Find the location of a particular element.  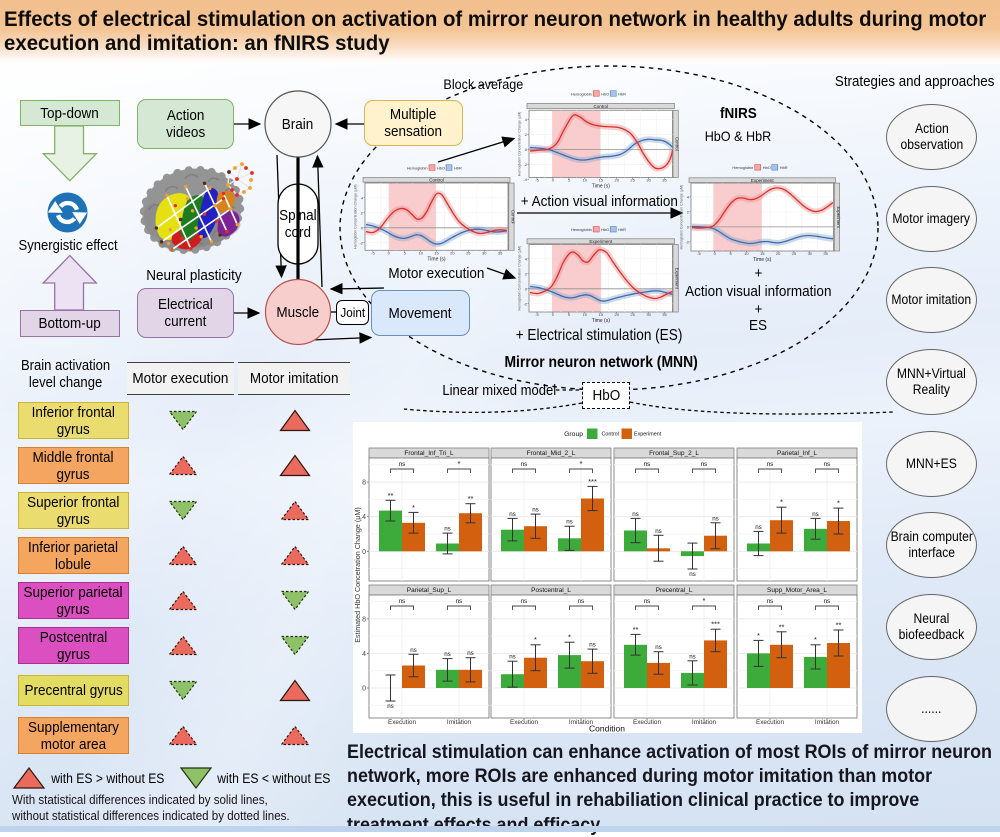

svg-text: -4 is located at coordinates (525, 179).